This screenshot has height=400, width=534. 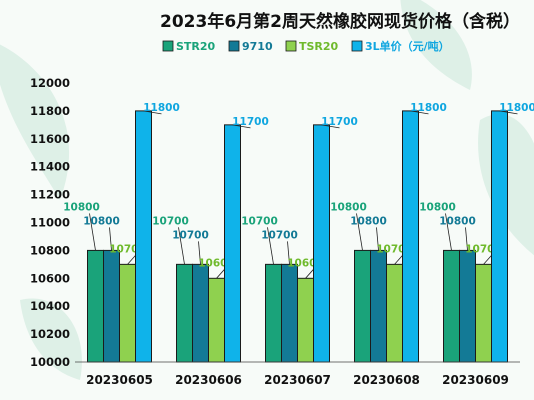 What do you see at coordinates (50, 139) in the screenshot?
I see `y-tick-label: 11600` at bounding box center [50, 139].